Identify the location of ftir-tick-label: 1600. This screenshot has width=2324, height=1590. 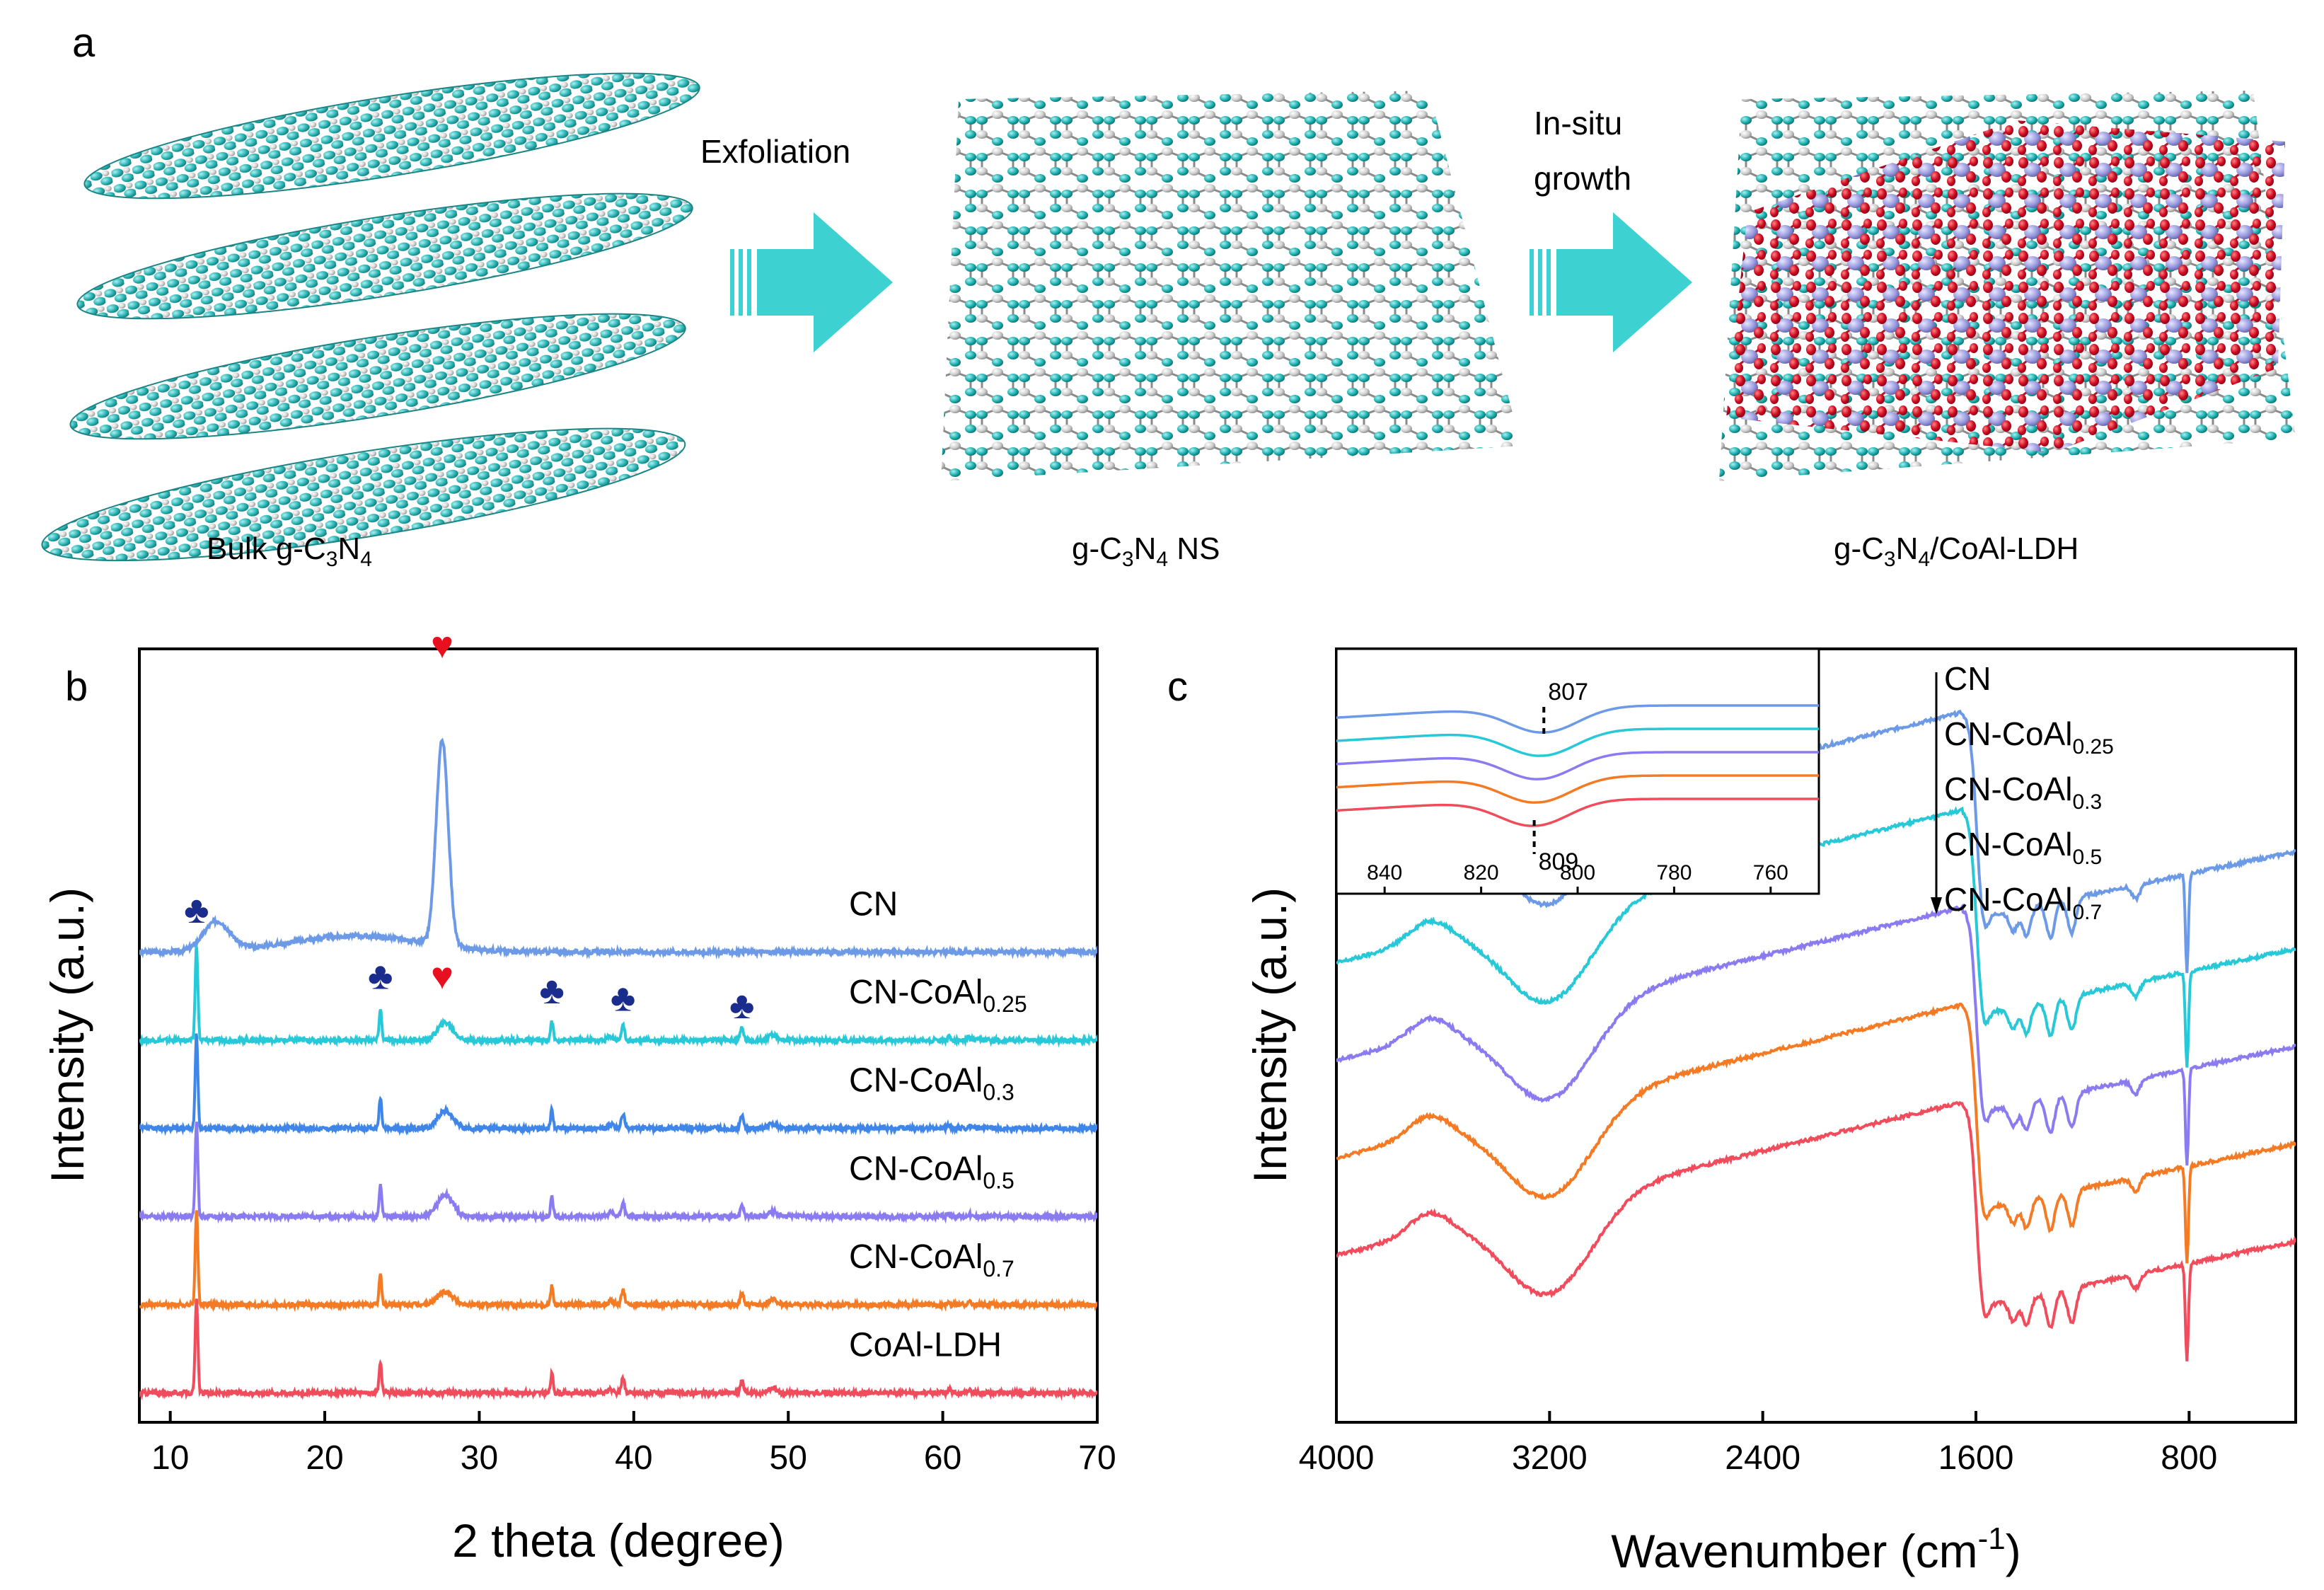
(1976, 1458).